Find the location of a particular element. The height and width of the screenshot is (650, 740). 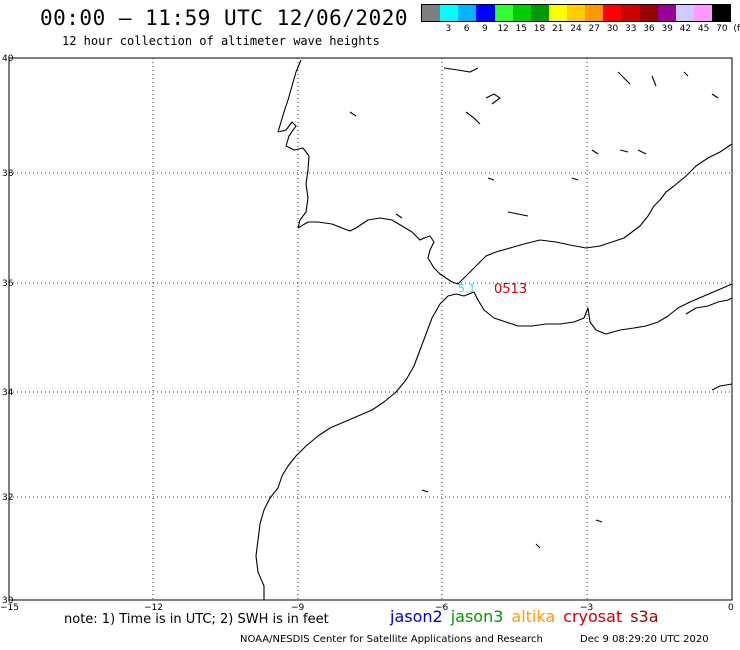

generated-timestamp: Dec 9 08:29:20 UTC 2020 is located at coordinates (644, 639).